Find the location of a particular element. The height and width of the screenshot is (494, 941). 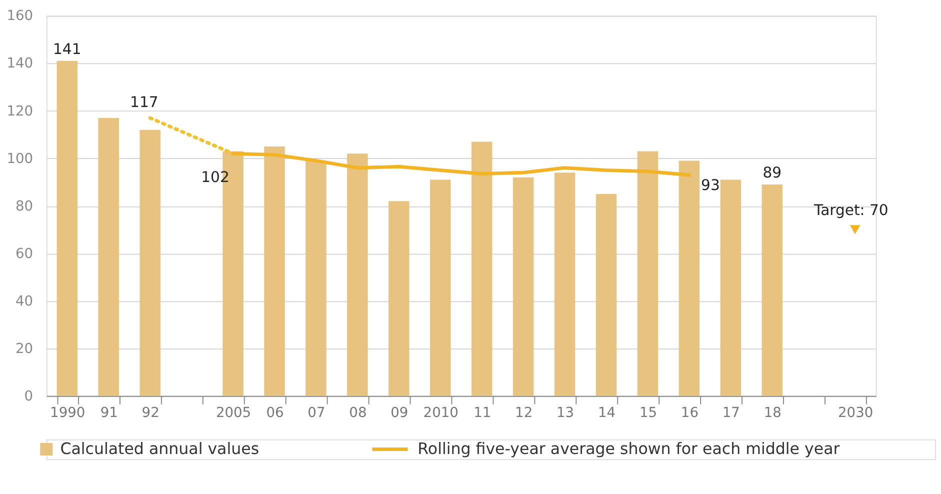

x-tick-label: 12 is located at coordinates (524, 413).